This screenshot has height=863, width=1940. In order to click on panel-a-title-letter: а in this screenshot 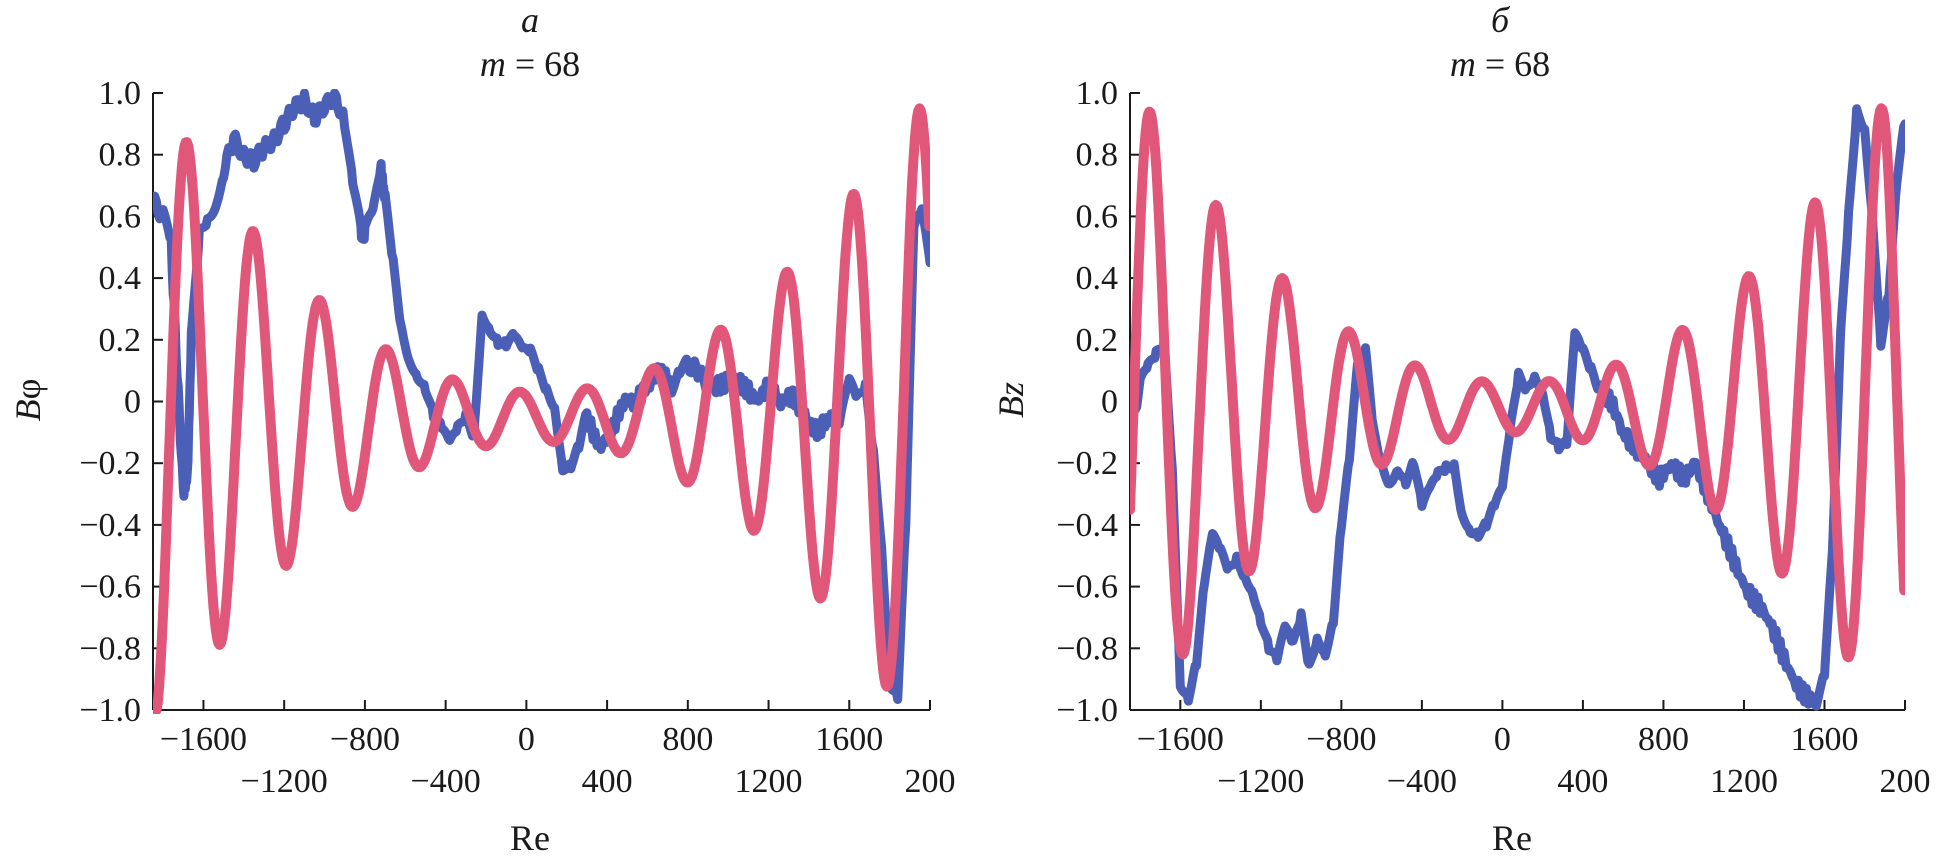, I will do `click(530, 20)`.